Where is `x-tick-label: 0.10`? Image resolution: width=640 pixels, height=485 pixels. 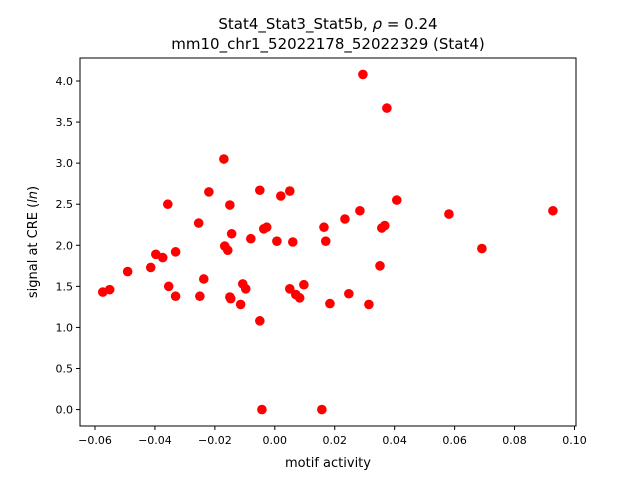
x-tick-label: 0.10 is located at coordinates (574, 440).